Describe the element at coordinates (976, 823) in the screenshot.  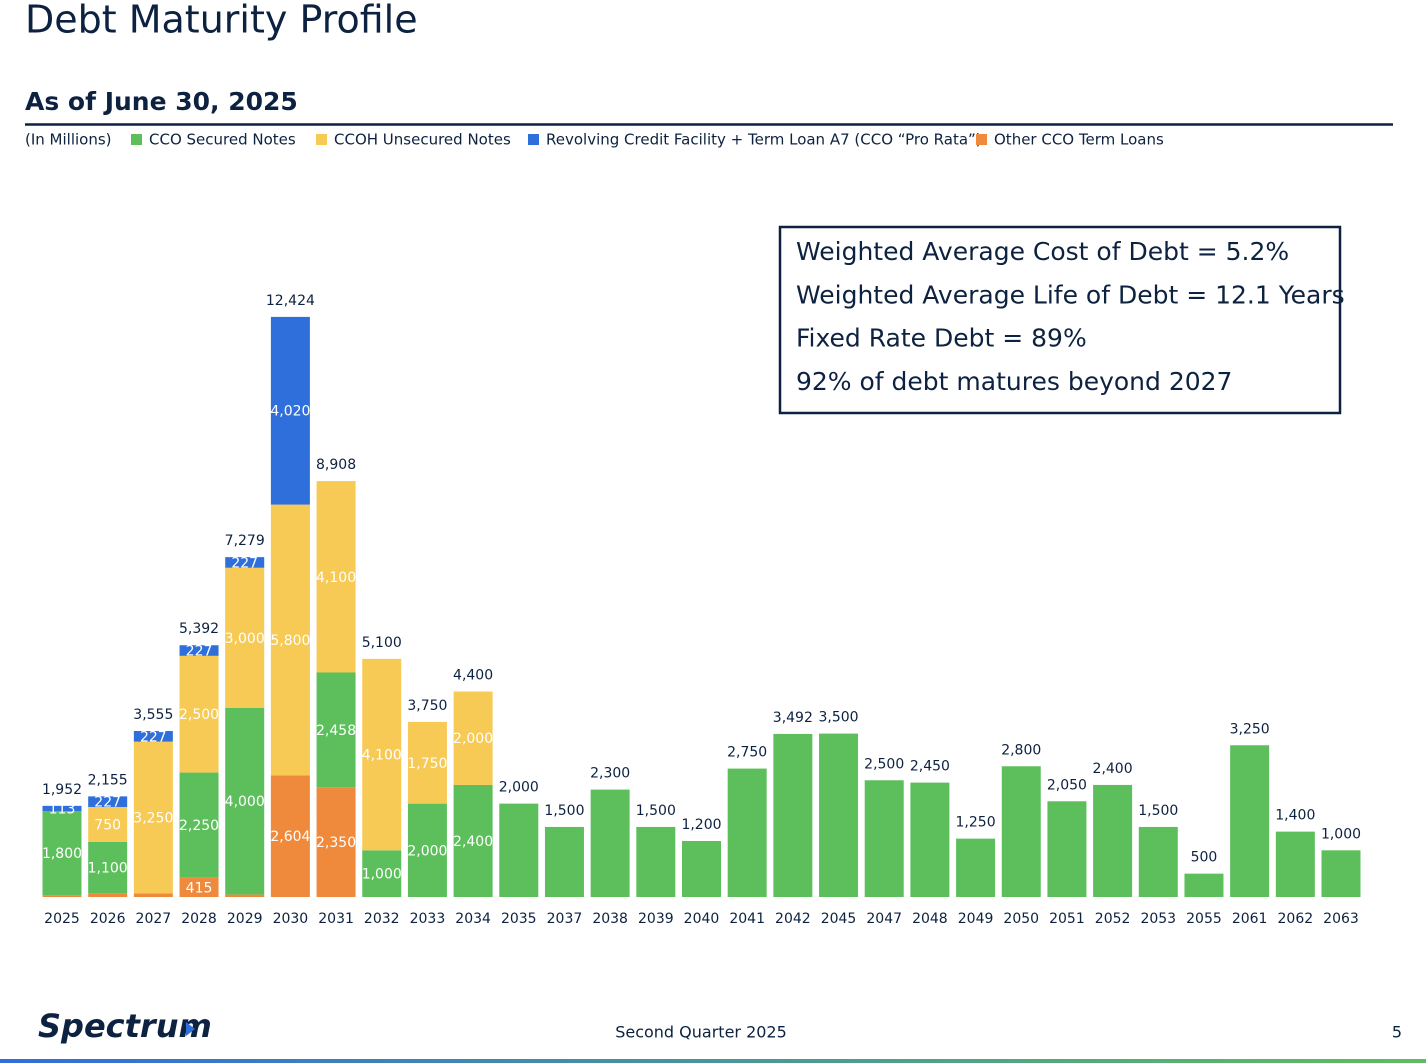
I see `total-label: 1,250` at that location.